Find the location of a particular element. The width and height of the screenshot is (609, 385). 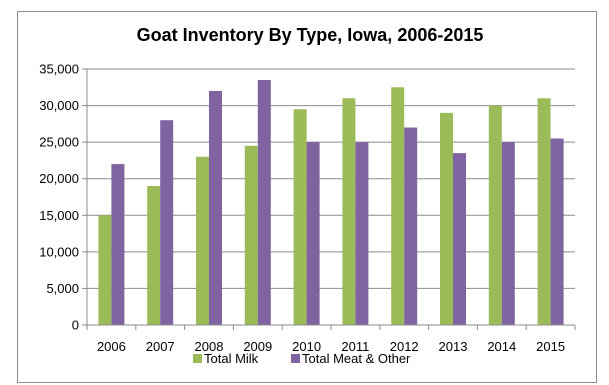

bar-total-milk-2013 is located at coordinates (446, 218).